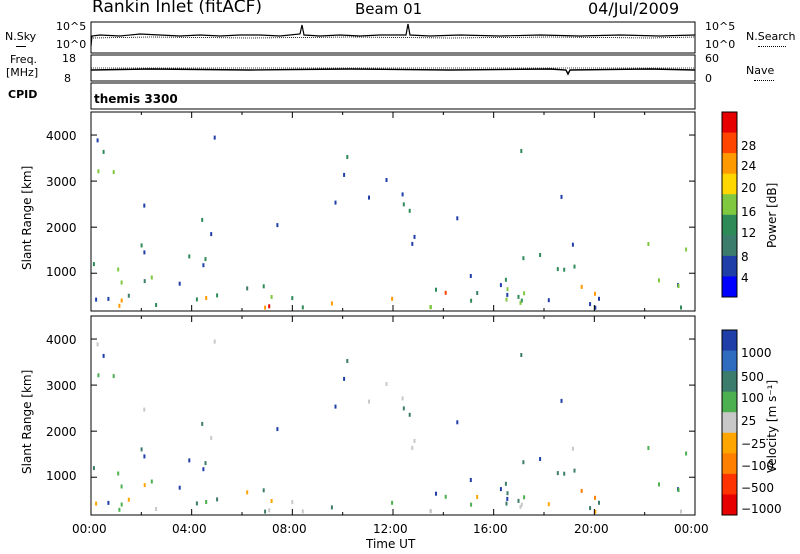 This screenshot has width=800, height=554. Describe the element at coordinates (289, 529) in the screenshot. I see `xtick-0800: 08:00` at that location.